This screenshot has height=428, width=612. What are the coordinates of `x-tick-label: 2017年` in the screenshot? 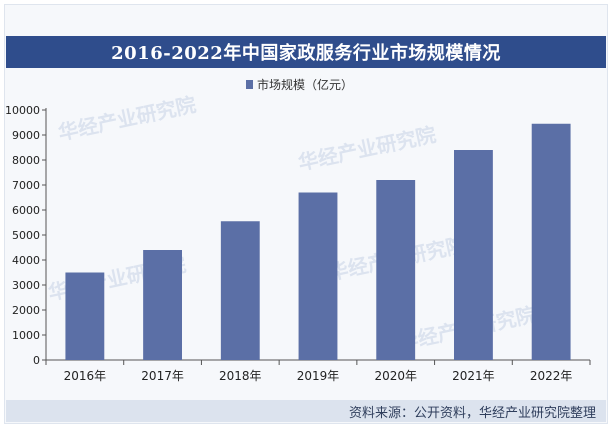 It's located at (162, 376).